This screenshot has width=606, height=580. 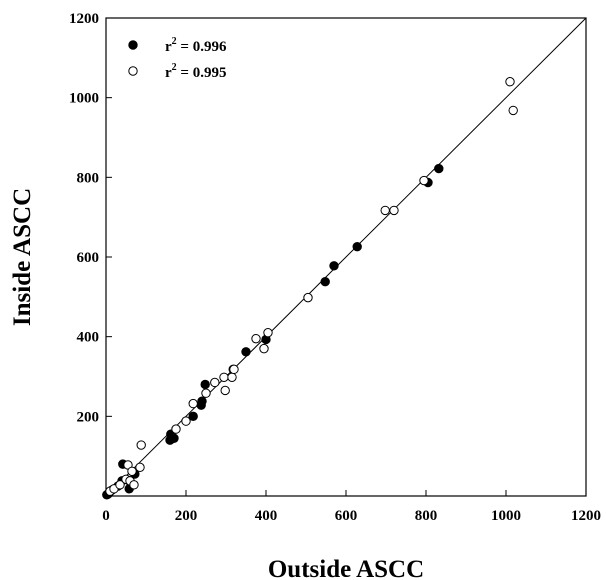 What do you see at coordinates (22, 257) in the screenshot?
I see `y-axis-title: Inside ASCC` at bounding box center [22, 257].